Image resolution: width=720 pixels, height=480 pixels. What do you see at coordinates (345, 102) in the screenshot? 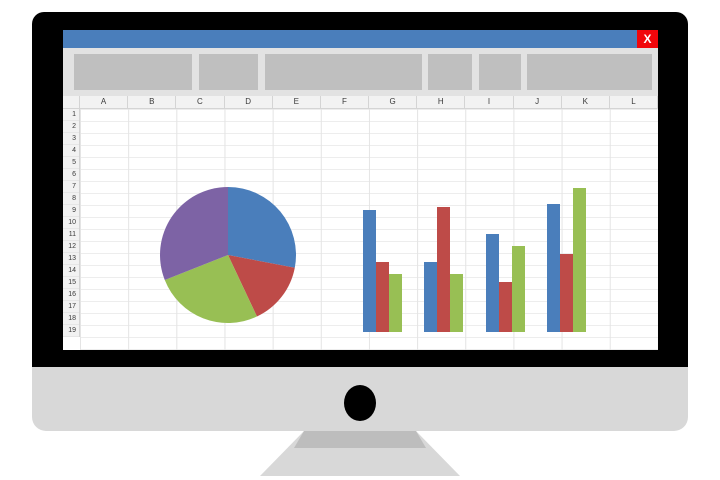
I see `column-header-f: F` at bounding box center [345, 102].